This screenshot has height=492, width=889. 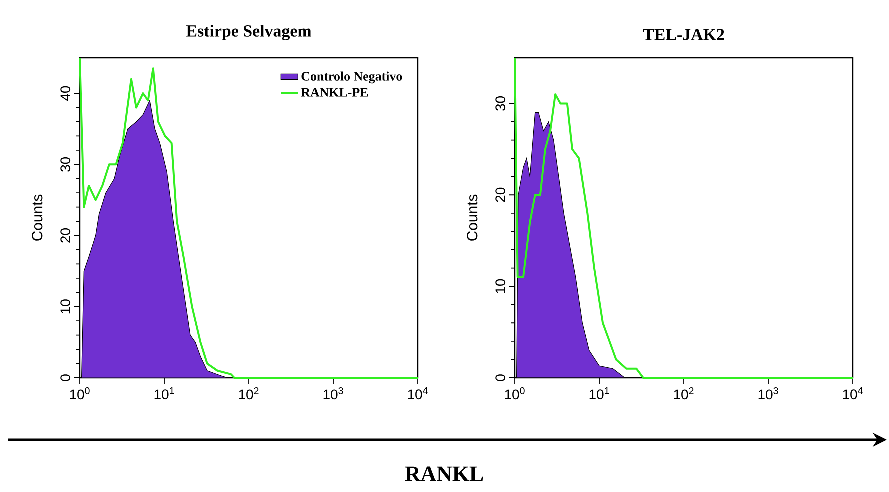 What do you see at coordinates (65, 93) in the screenshot?
I see `y-tick-label: 40` at bounding box center [65, 93].